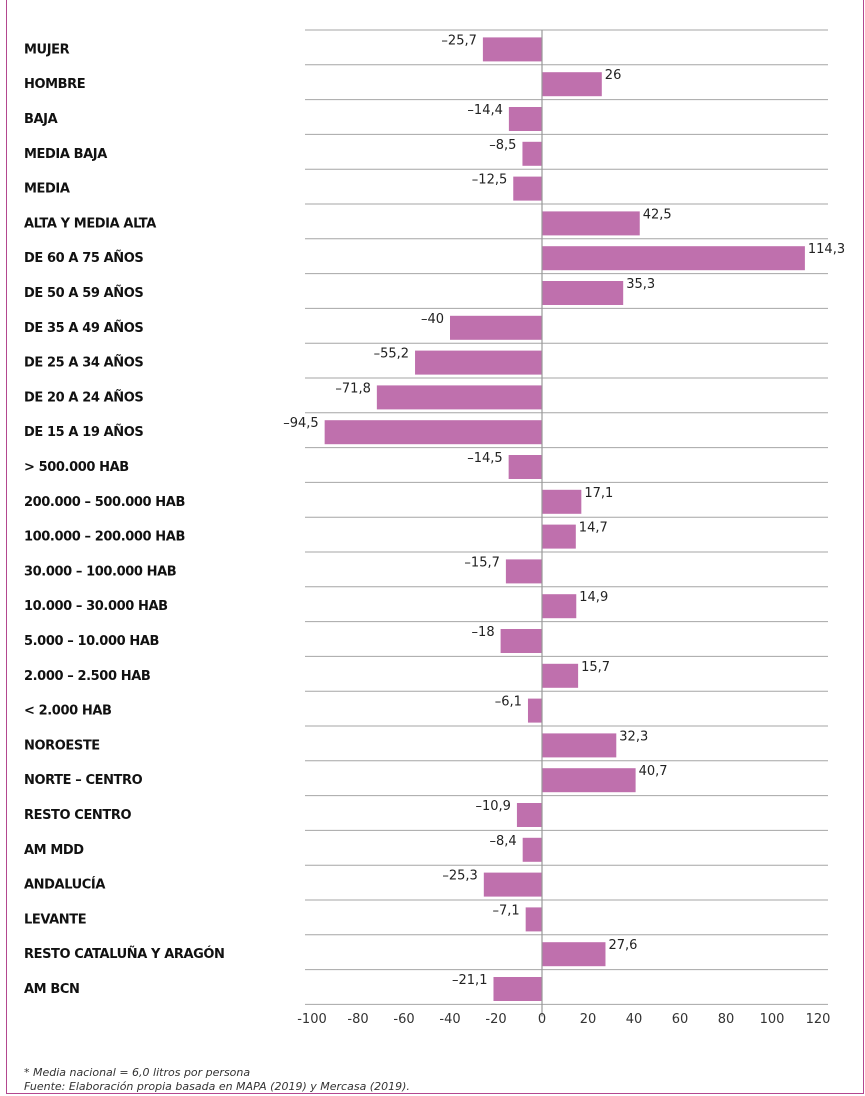 The image size is (865, 1096). I want to click on value-label: –18, so click(483, 632).